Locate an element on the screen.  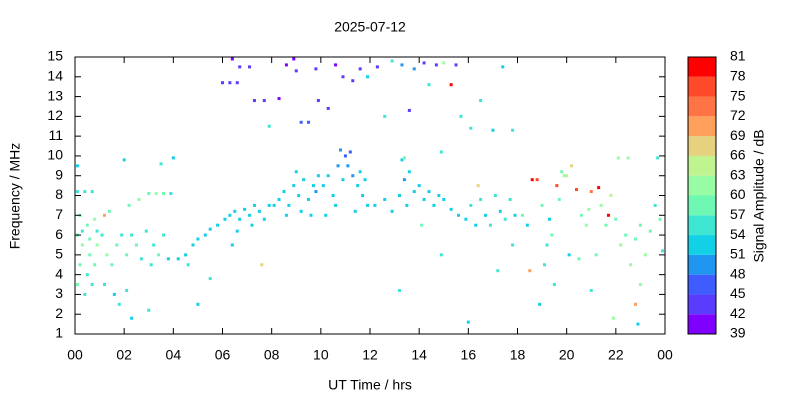
colorbar-tick-label: 69 is located at coordinates (738, 135).